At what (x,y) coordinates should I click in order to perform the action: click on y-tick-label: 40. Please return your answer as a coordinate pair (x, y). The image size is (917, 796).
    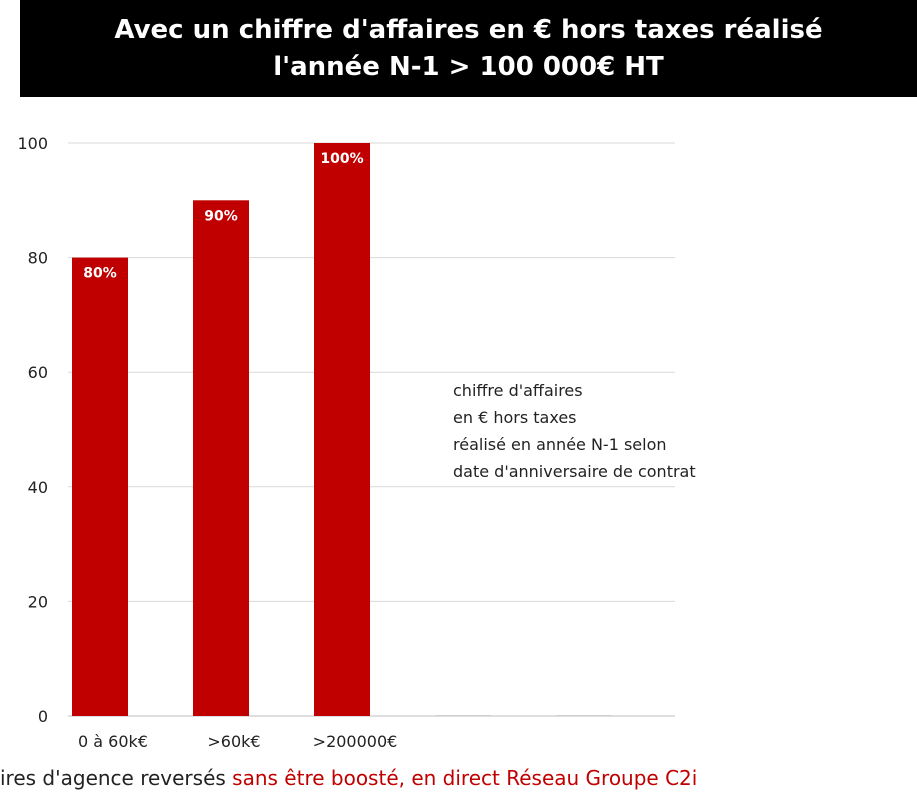
    Looking at the image, I should click on (38, 487).